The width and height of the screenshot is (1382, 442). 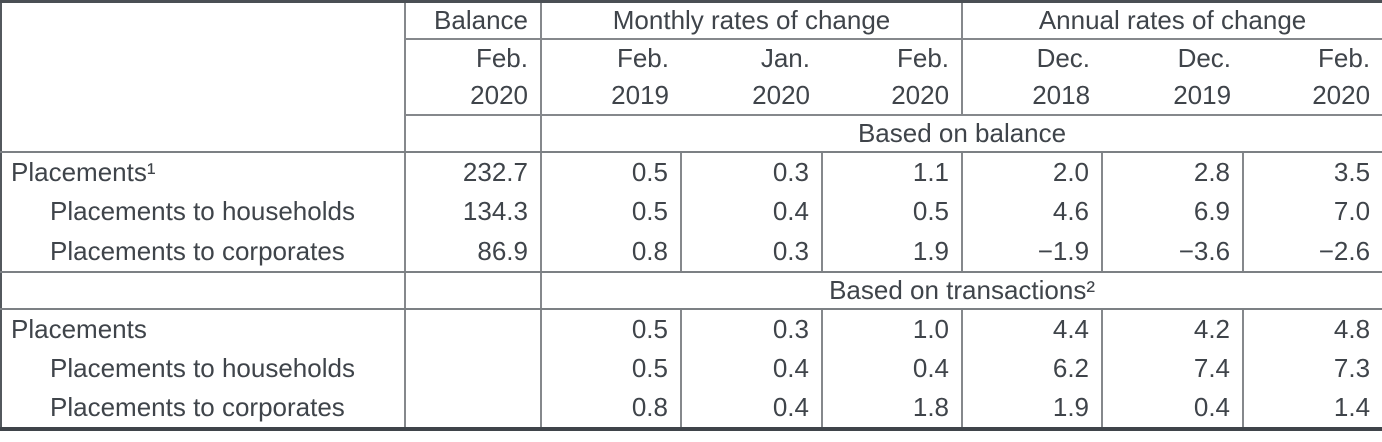 I want to click on balance-group-header: Balance, so click(x=473, y=20).